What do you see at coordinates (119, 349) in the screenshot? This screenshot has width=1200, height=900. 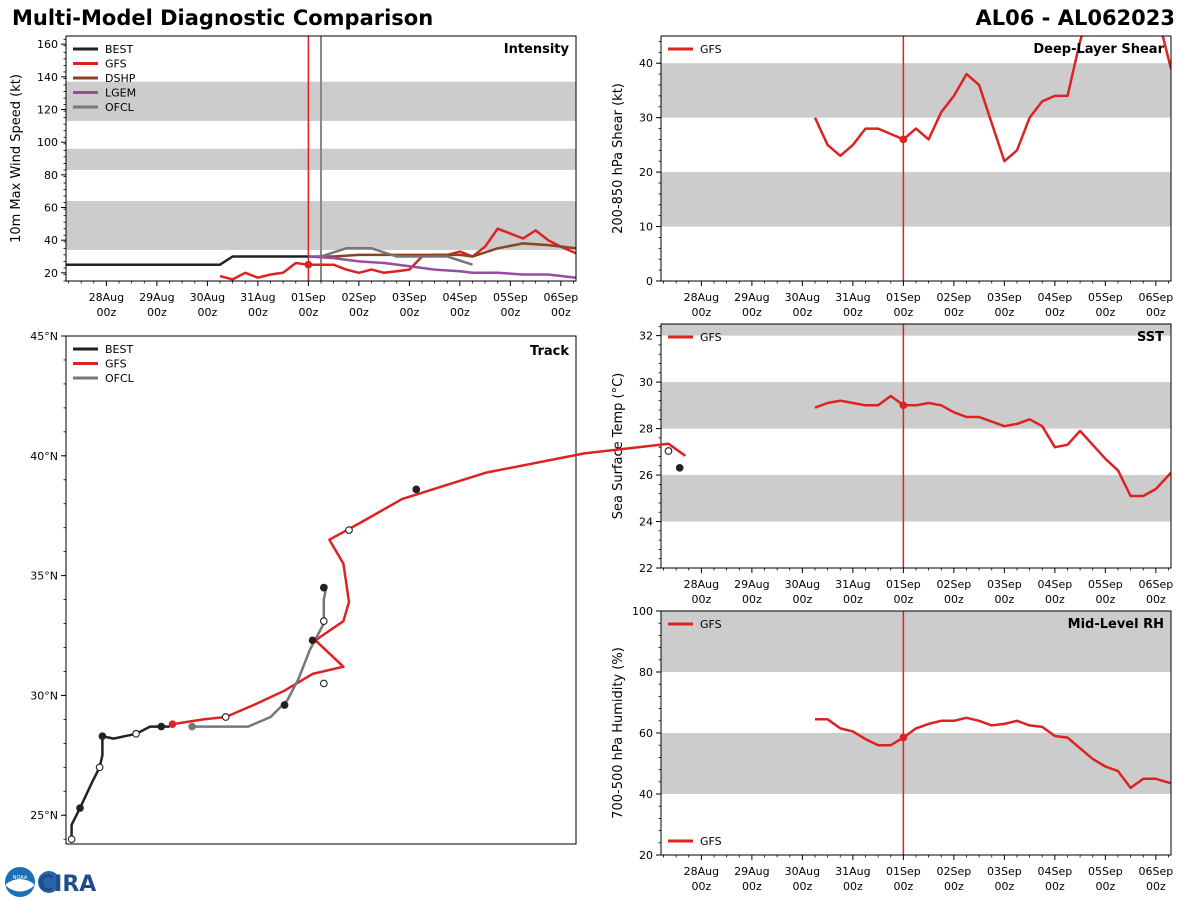 I see `track-legend-label-best: BEST` at bounding box center [119, 349].